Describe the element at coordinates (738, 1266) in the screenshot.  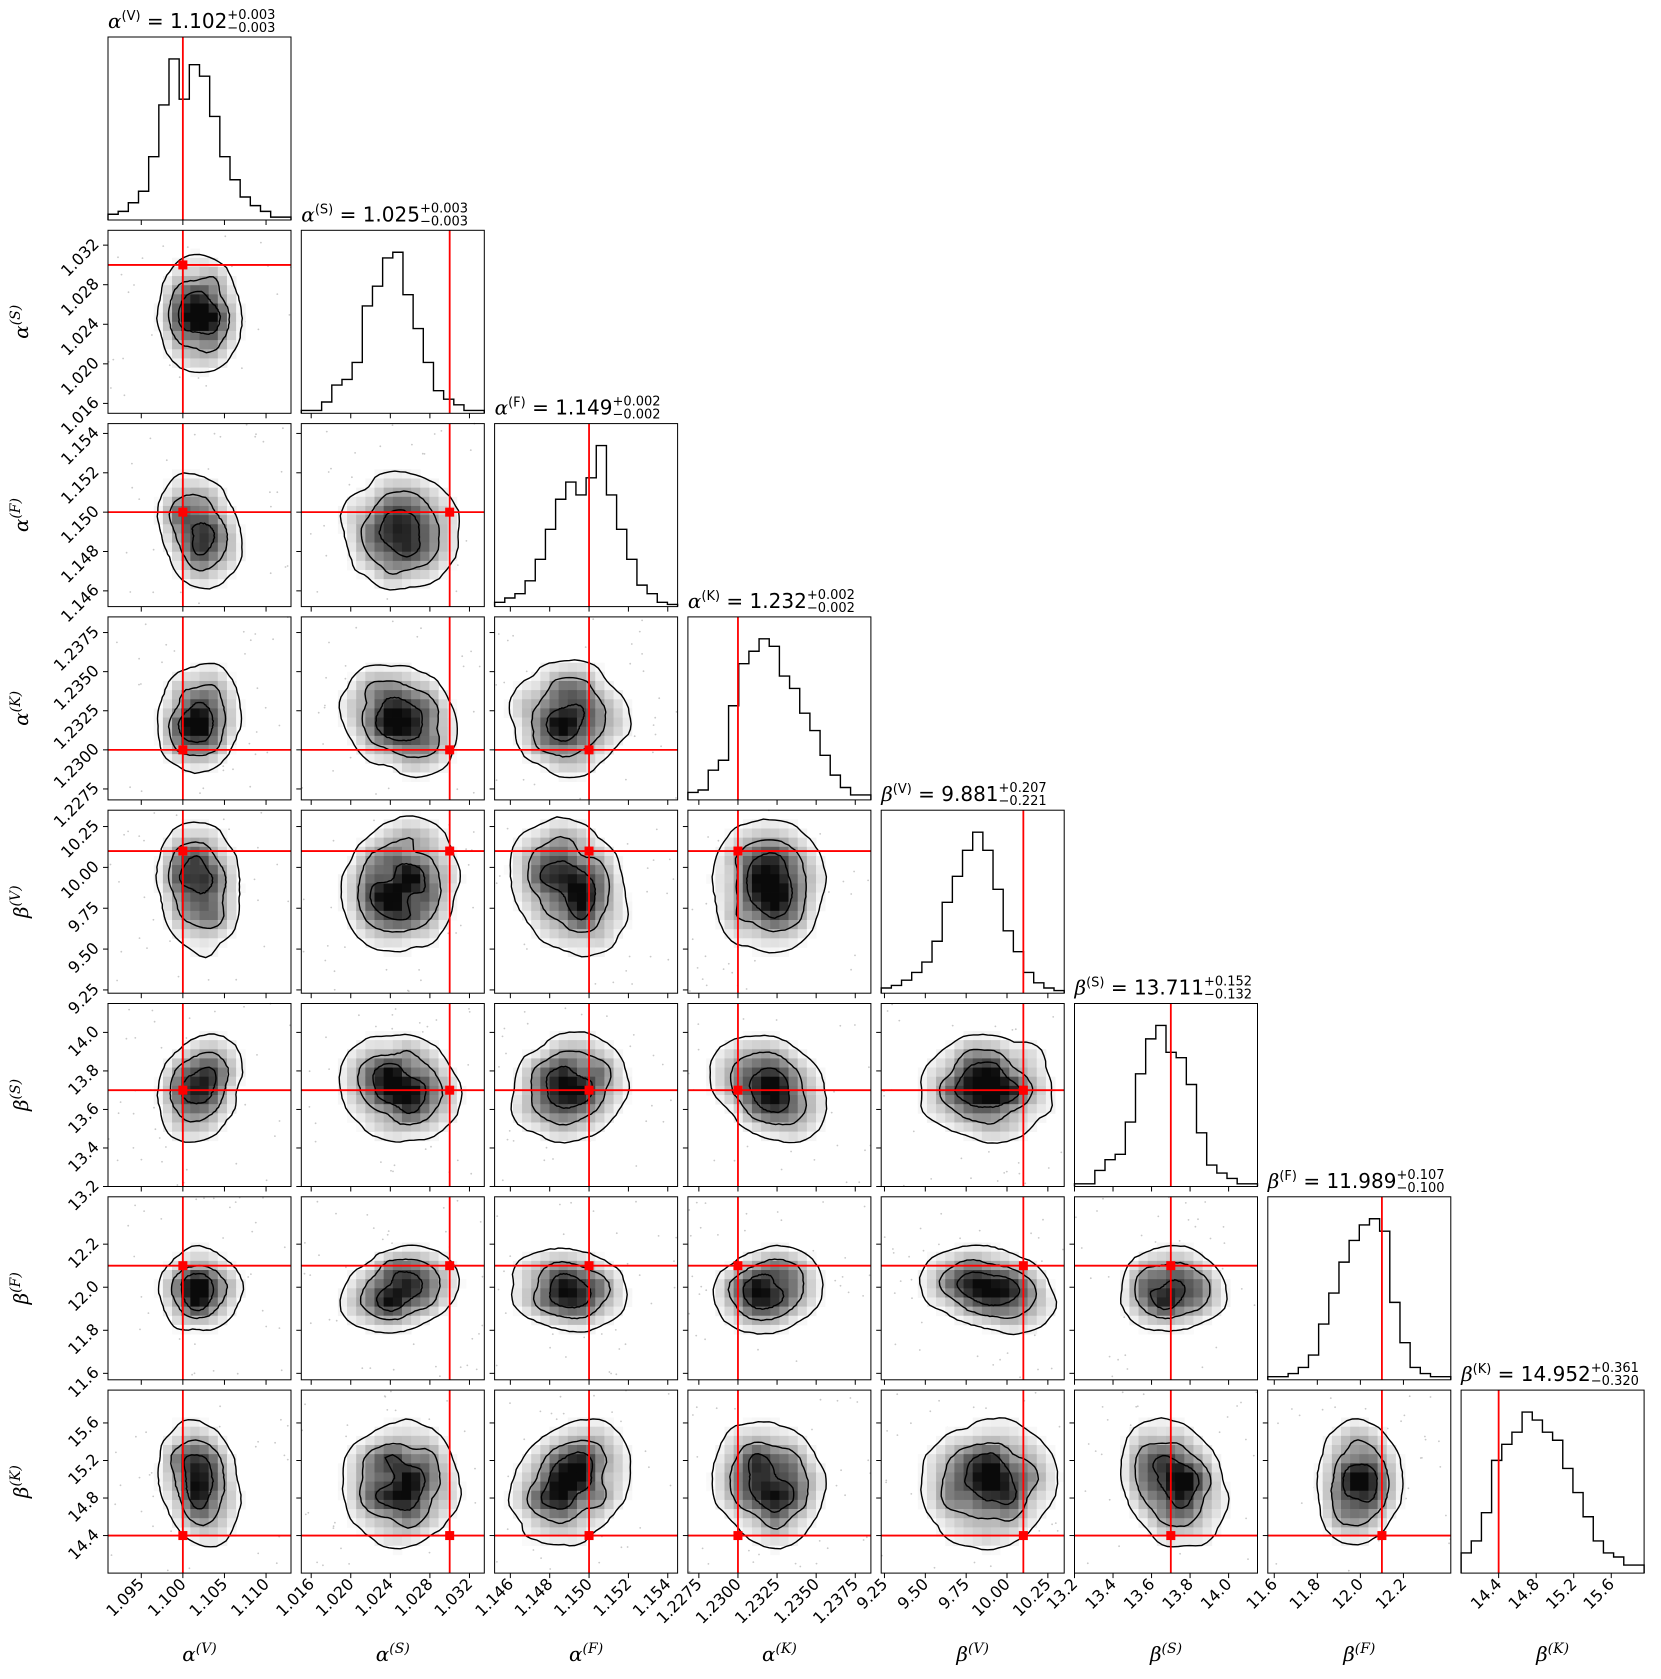
I see `truth-marker` at that location.